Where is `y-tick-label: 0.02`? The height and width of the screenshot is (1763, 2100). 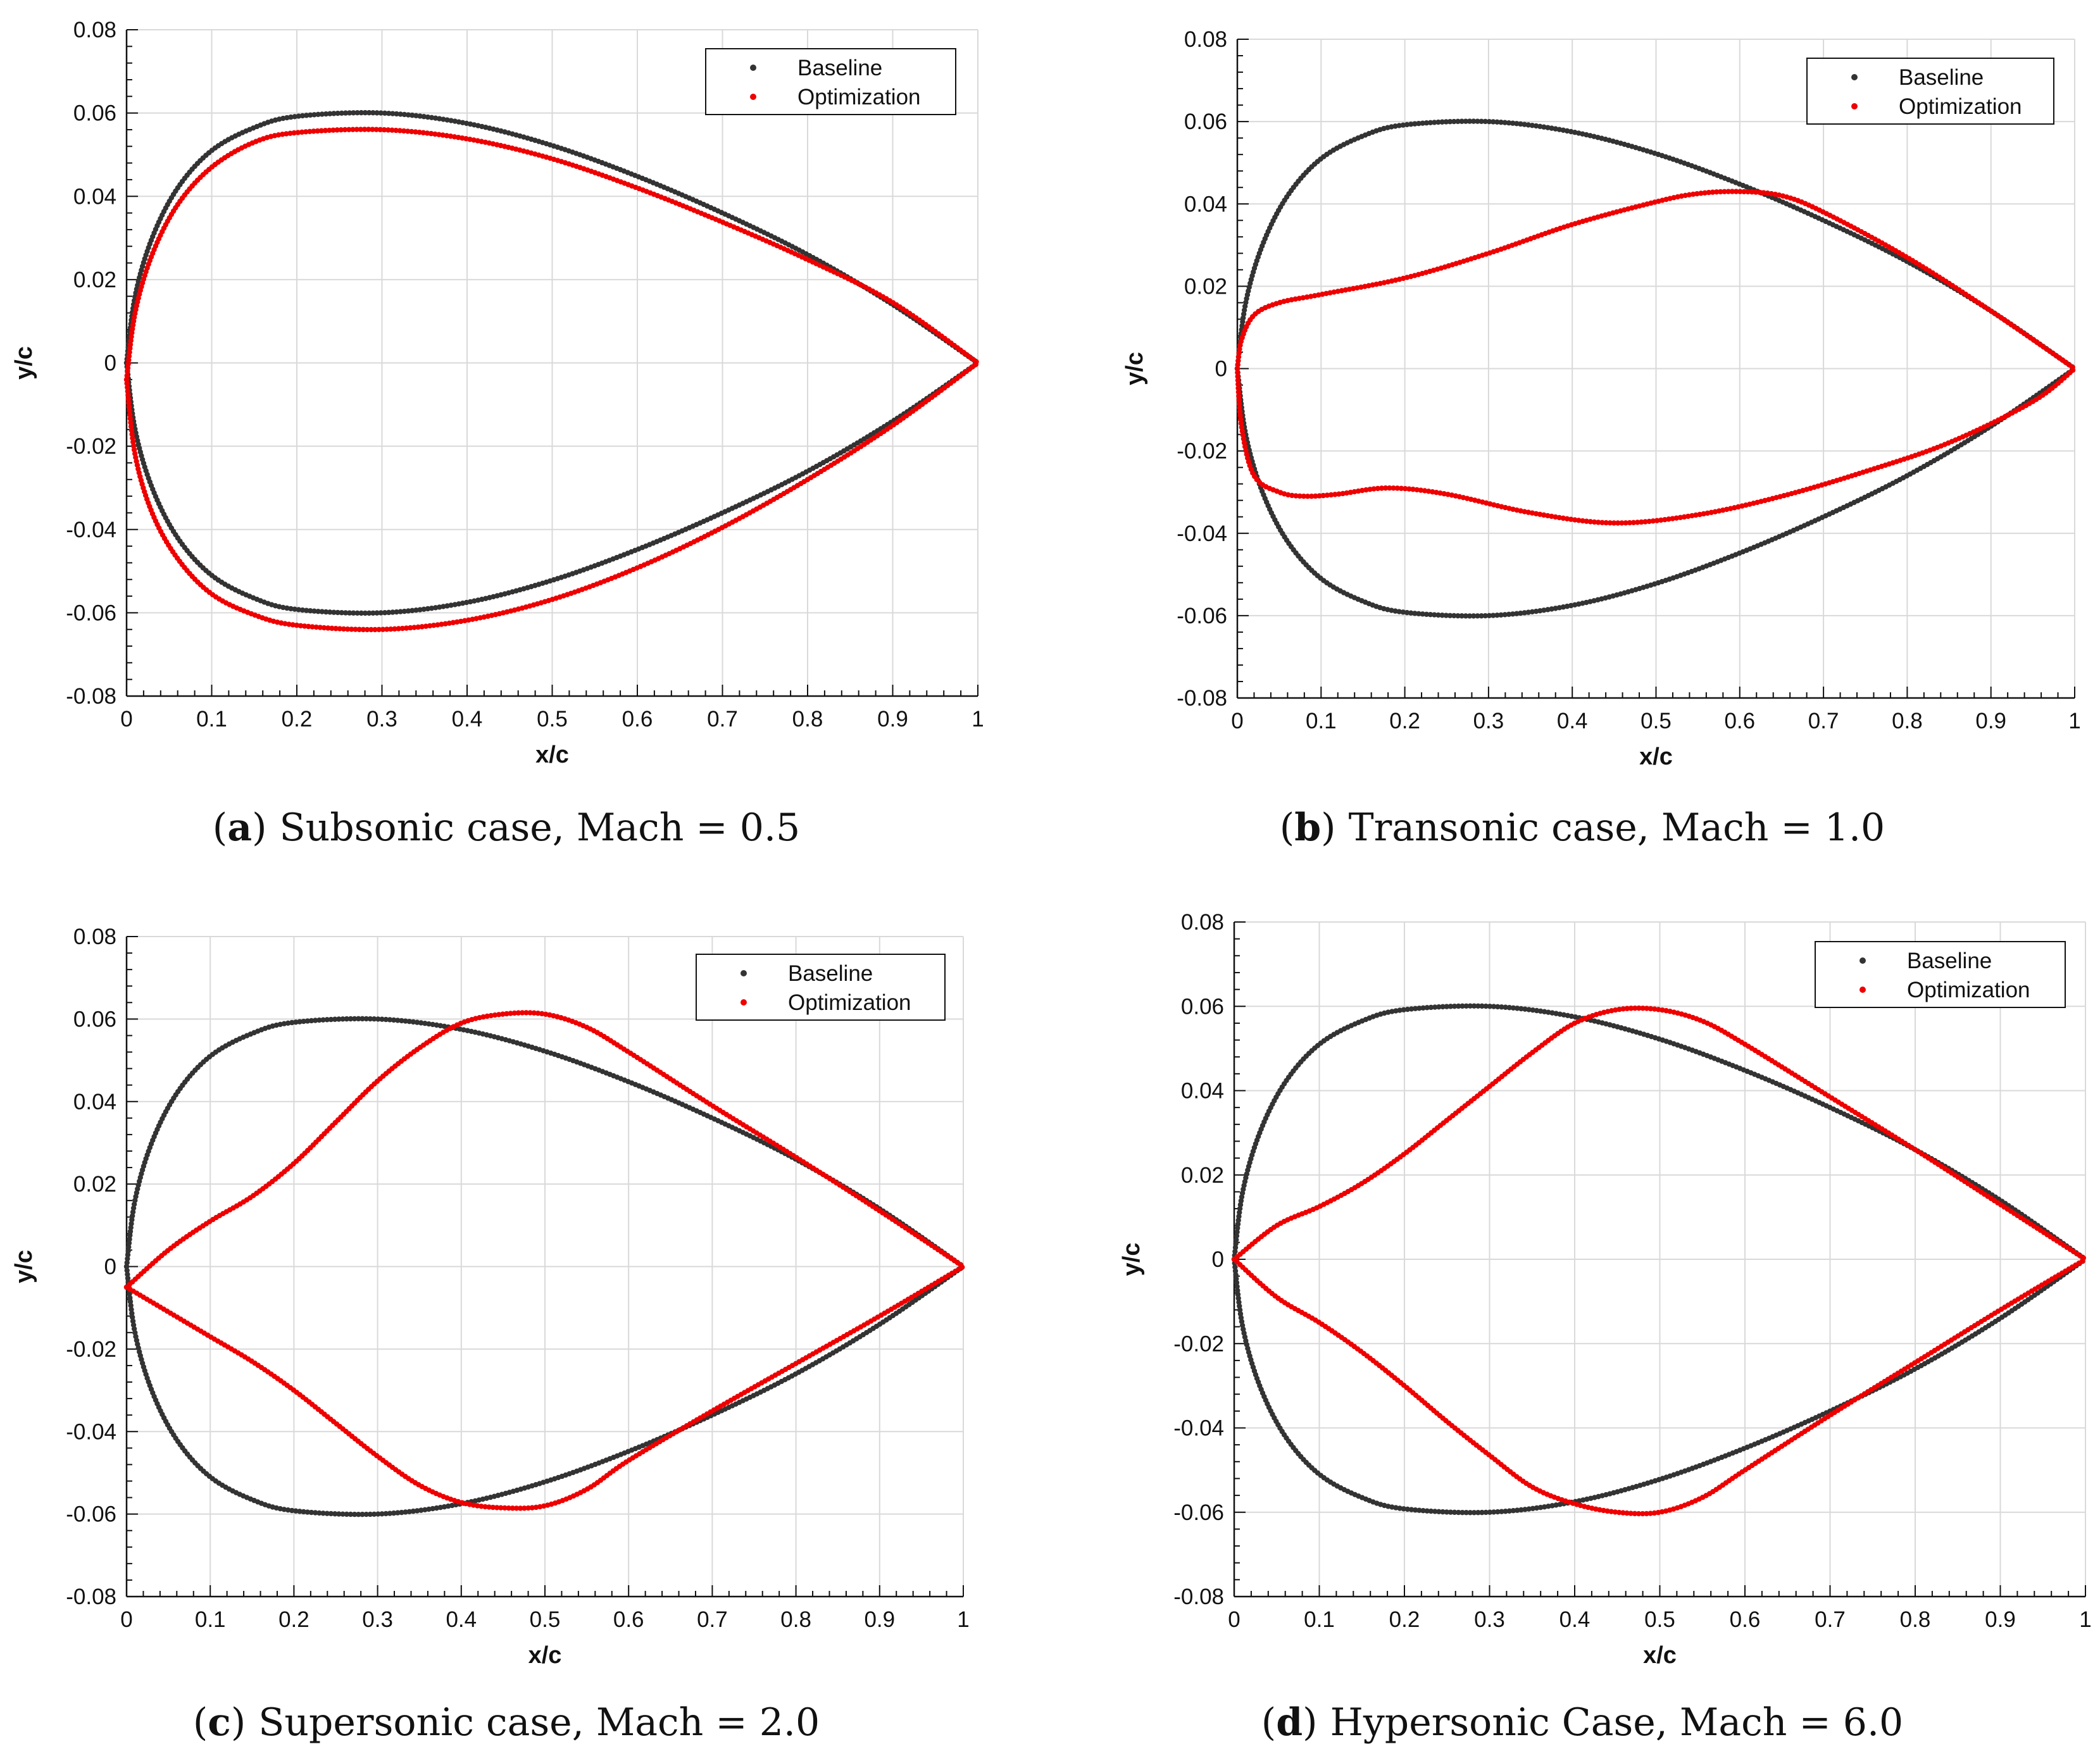
y-tick-label: 0.02 is located at coordinates (1206, 286).